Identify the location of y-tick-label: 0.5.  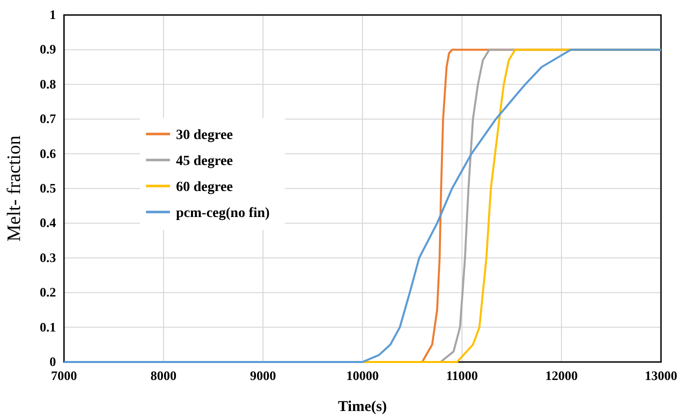
(48, 188).